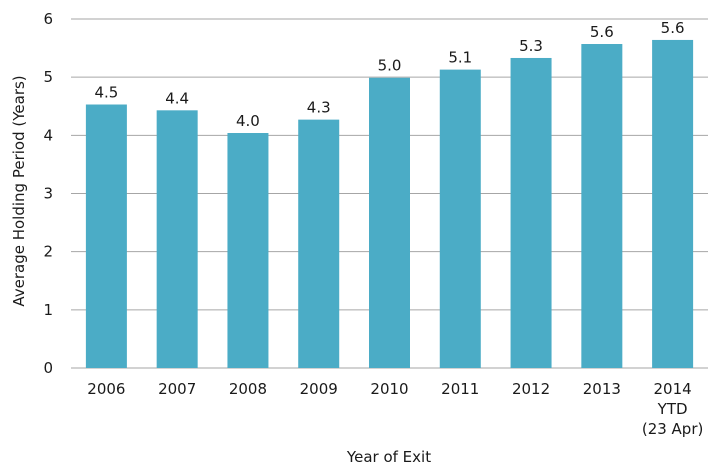  What do you see at coordinates (48, 310) in the screenshot?
I see `y-tick-label: 1` at bounding box center [48, 310].